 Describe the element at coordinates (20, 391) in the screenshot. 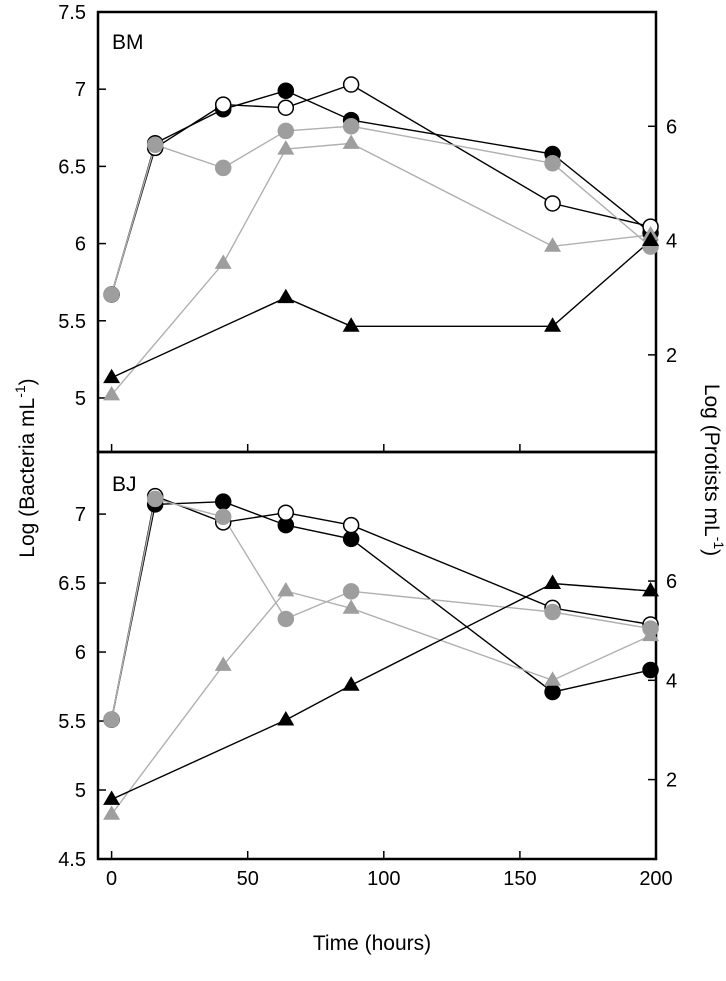

I see `left-axis-title-exp: -1` at that location.